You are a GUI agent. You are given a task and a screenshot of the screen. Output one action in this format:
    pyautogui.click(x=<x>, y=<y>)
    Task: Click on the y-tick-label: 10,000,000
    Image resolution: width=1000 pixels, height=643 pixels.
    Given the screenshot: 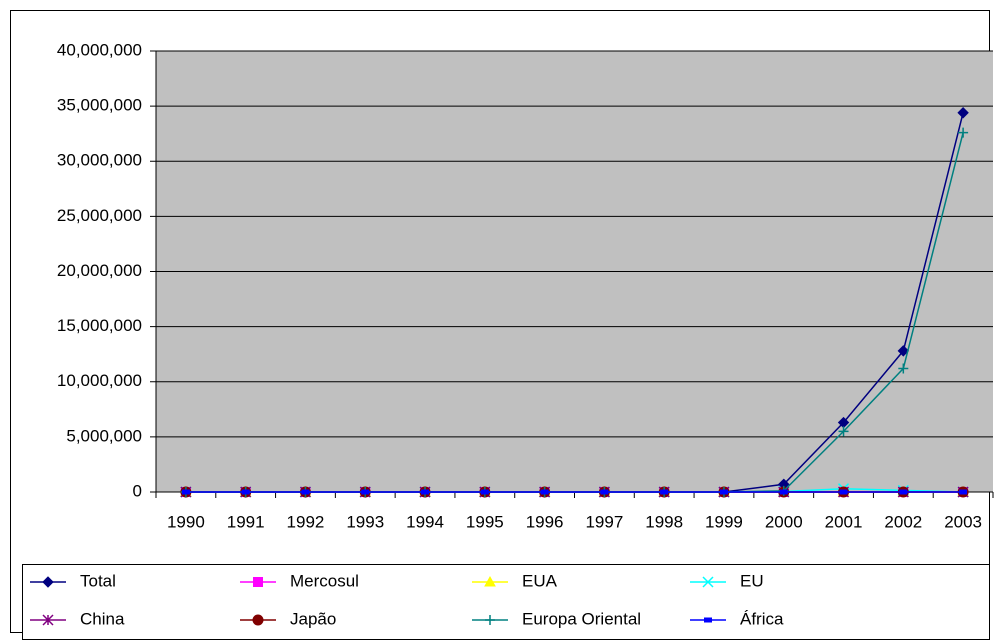 What is the action you would take?
    pyautogui.click(x=99, y=380)
    